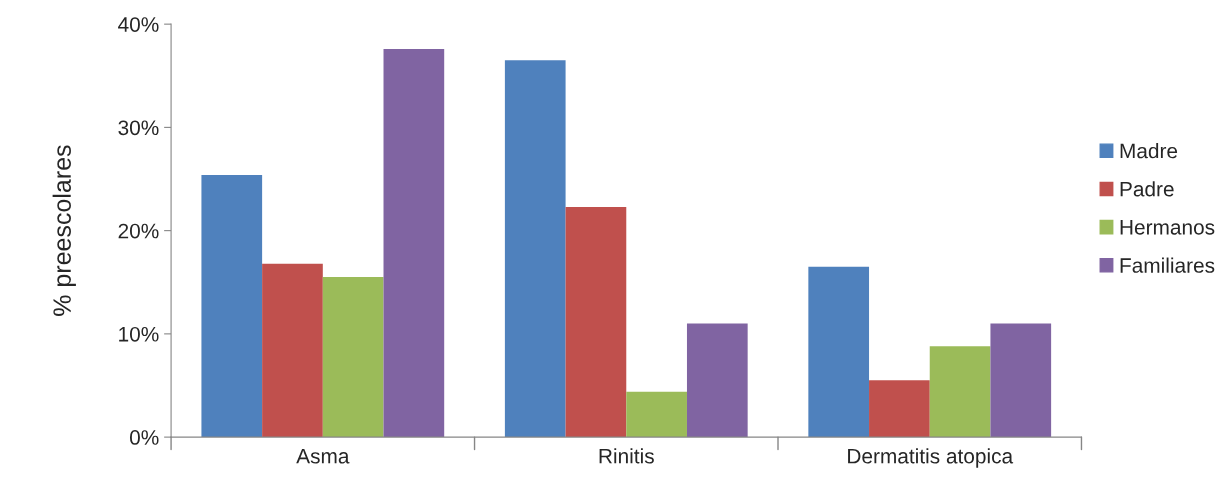 The width and height of the screenshot is (1222, 483). I want to click on y-tick-label: 40%, so click(138, 24).